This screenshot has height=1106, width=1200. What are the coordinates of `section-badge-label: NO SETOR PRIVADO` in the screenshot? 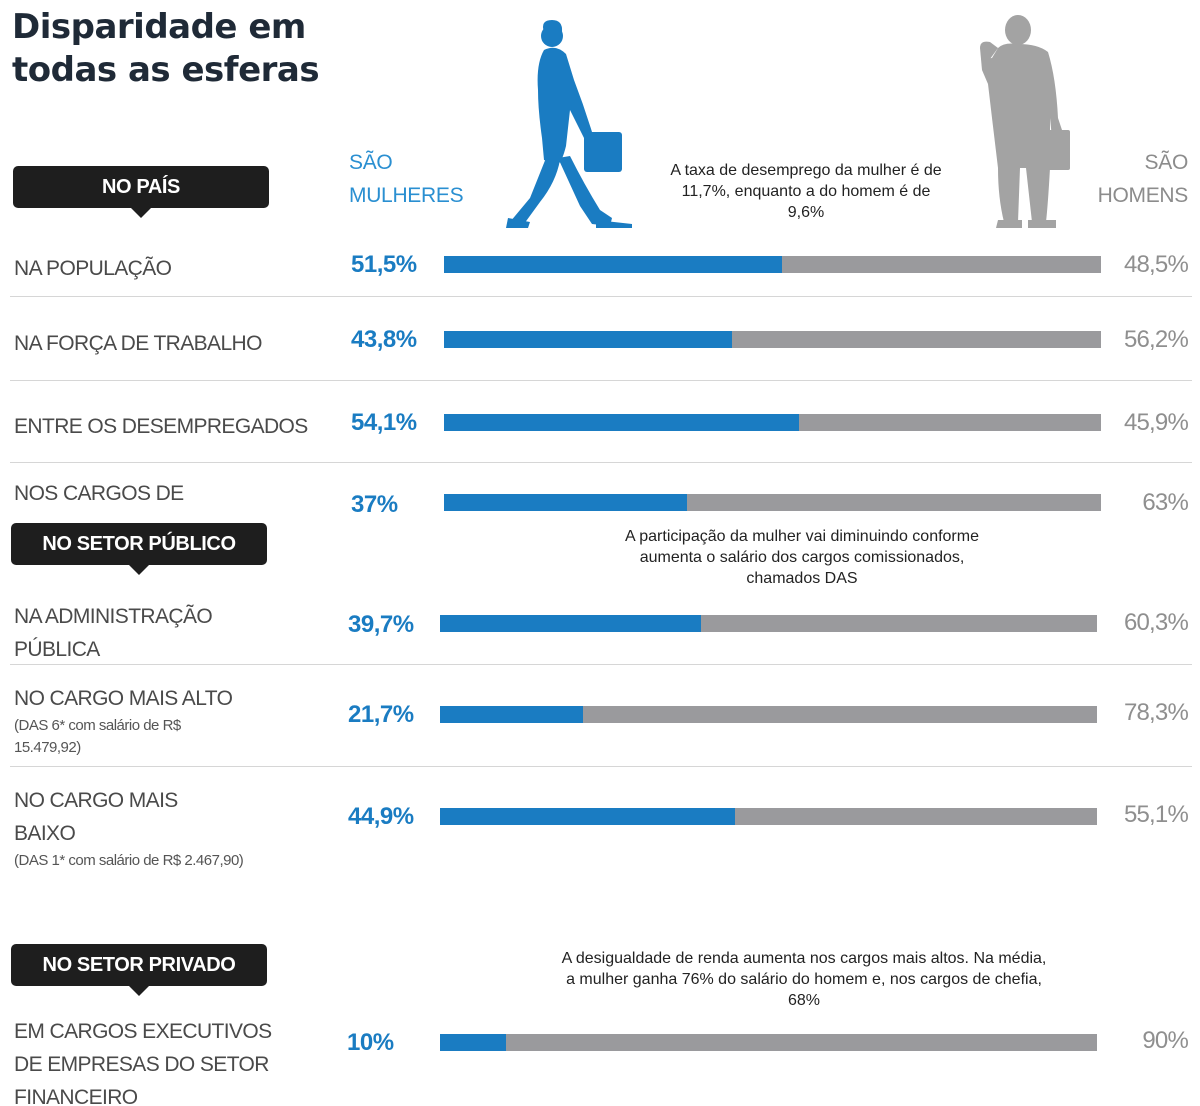 It's located at (139, 964).